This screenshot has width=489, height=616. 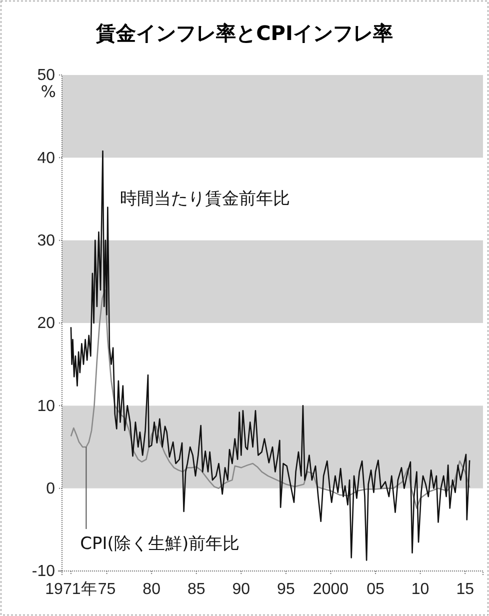 What do you see at coordinates (286, 589) in the screenshot?
I see `x-tick-label: 95` at bounding box center [286, 589].